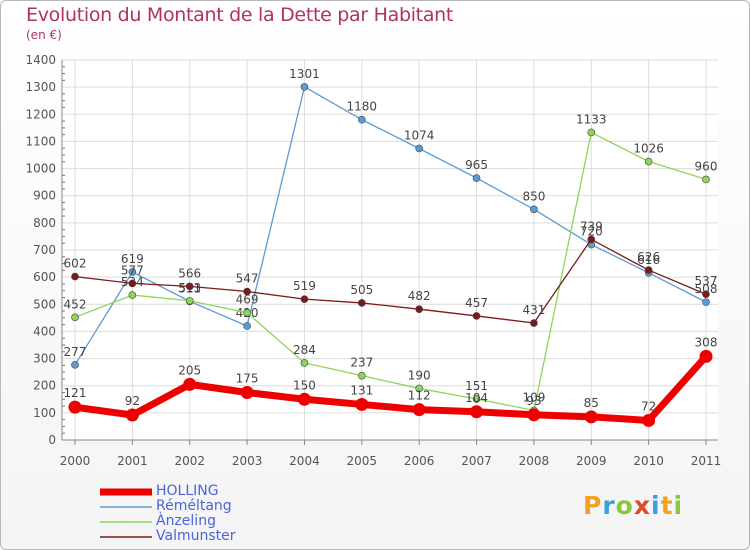  What do you see at coordinates (706, 342) in the screenshot?
I see `data-label-holling: 308` at bounding box center [706, 342].